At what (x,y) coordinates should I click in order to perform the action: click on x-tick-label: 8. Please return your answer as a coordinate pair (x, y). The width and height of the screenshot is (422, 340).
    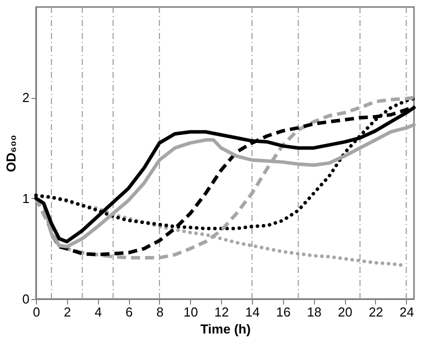
    Looking at the image, I should click on (160, 312).